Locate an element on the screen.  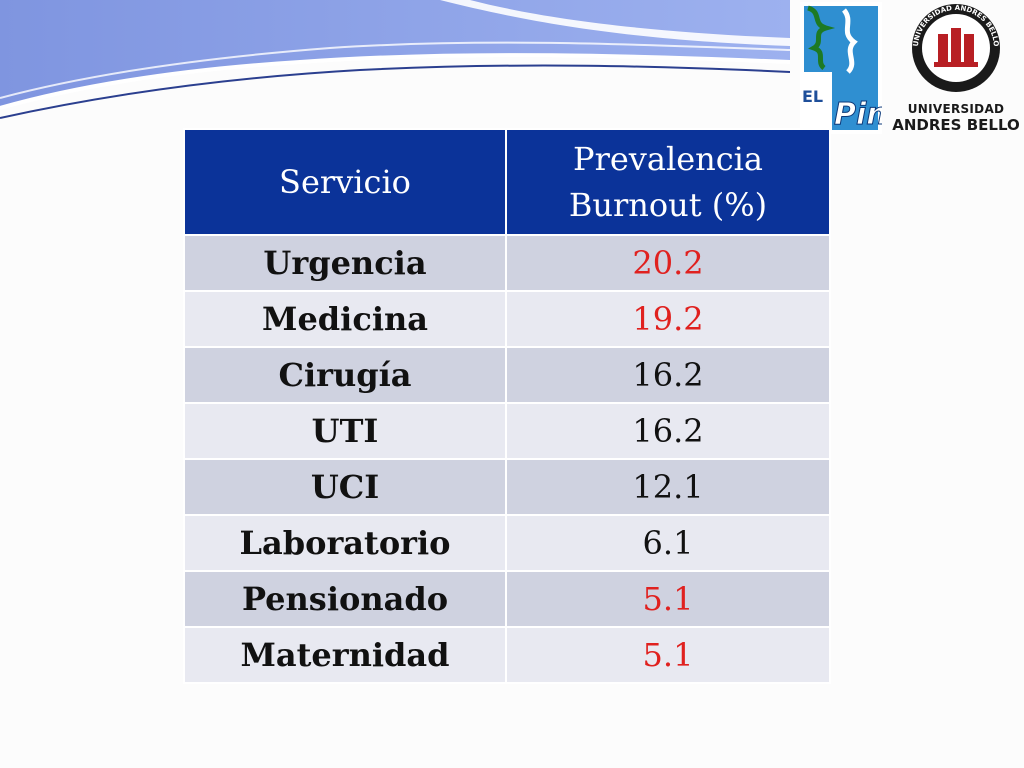
prevalencia-cell: 12.1 is located at coordinates (668, 487).